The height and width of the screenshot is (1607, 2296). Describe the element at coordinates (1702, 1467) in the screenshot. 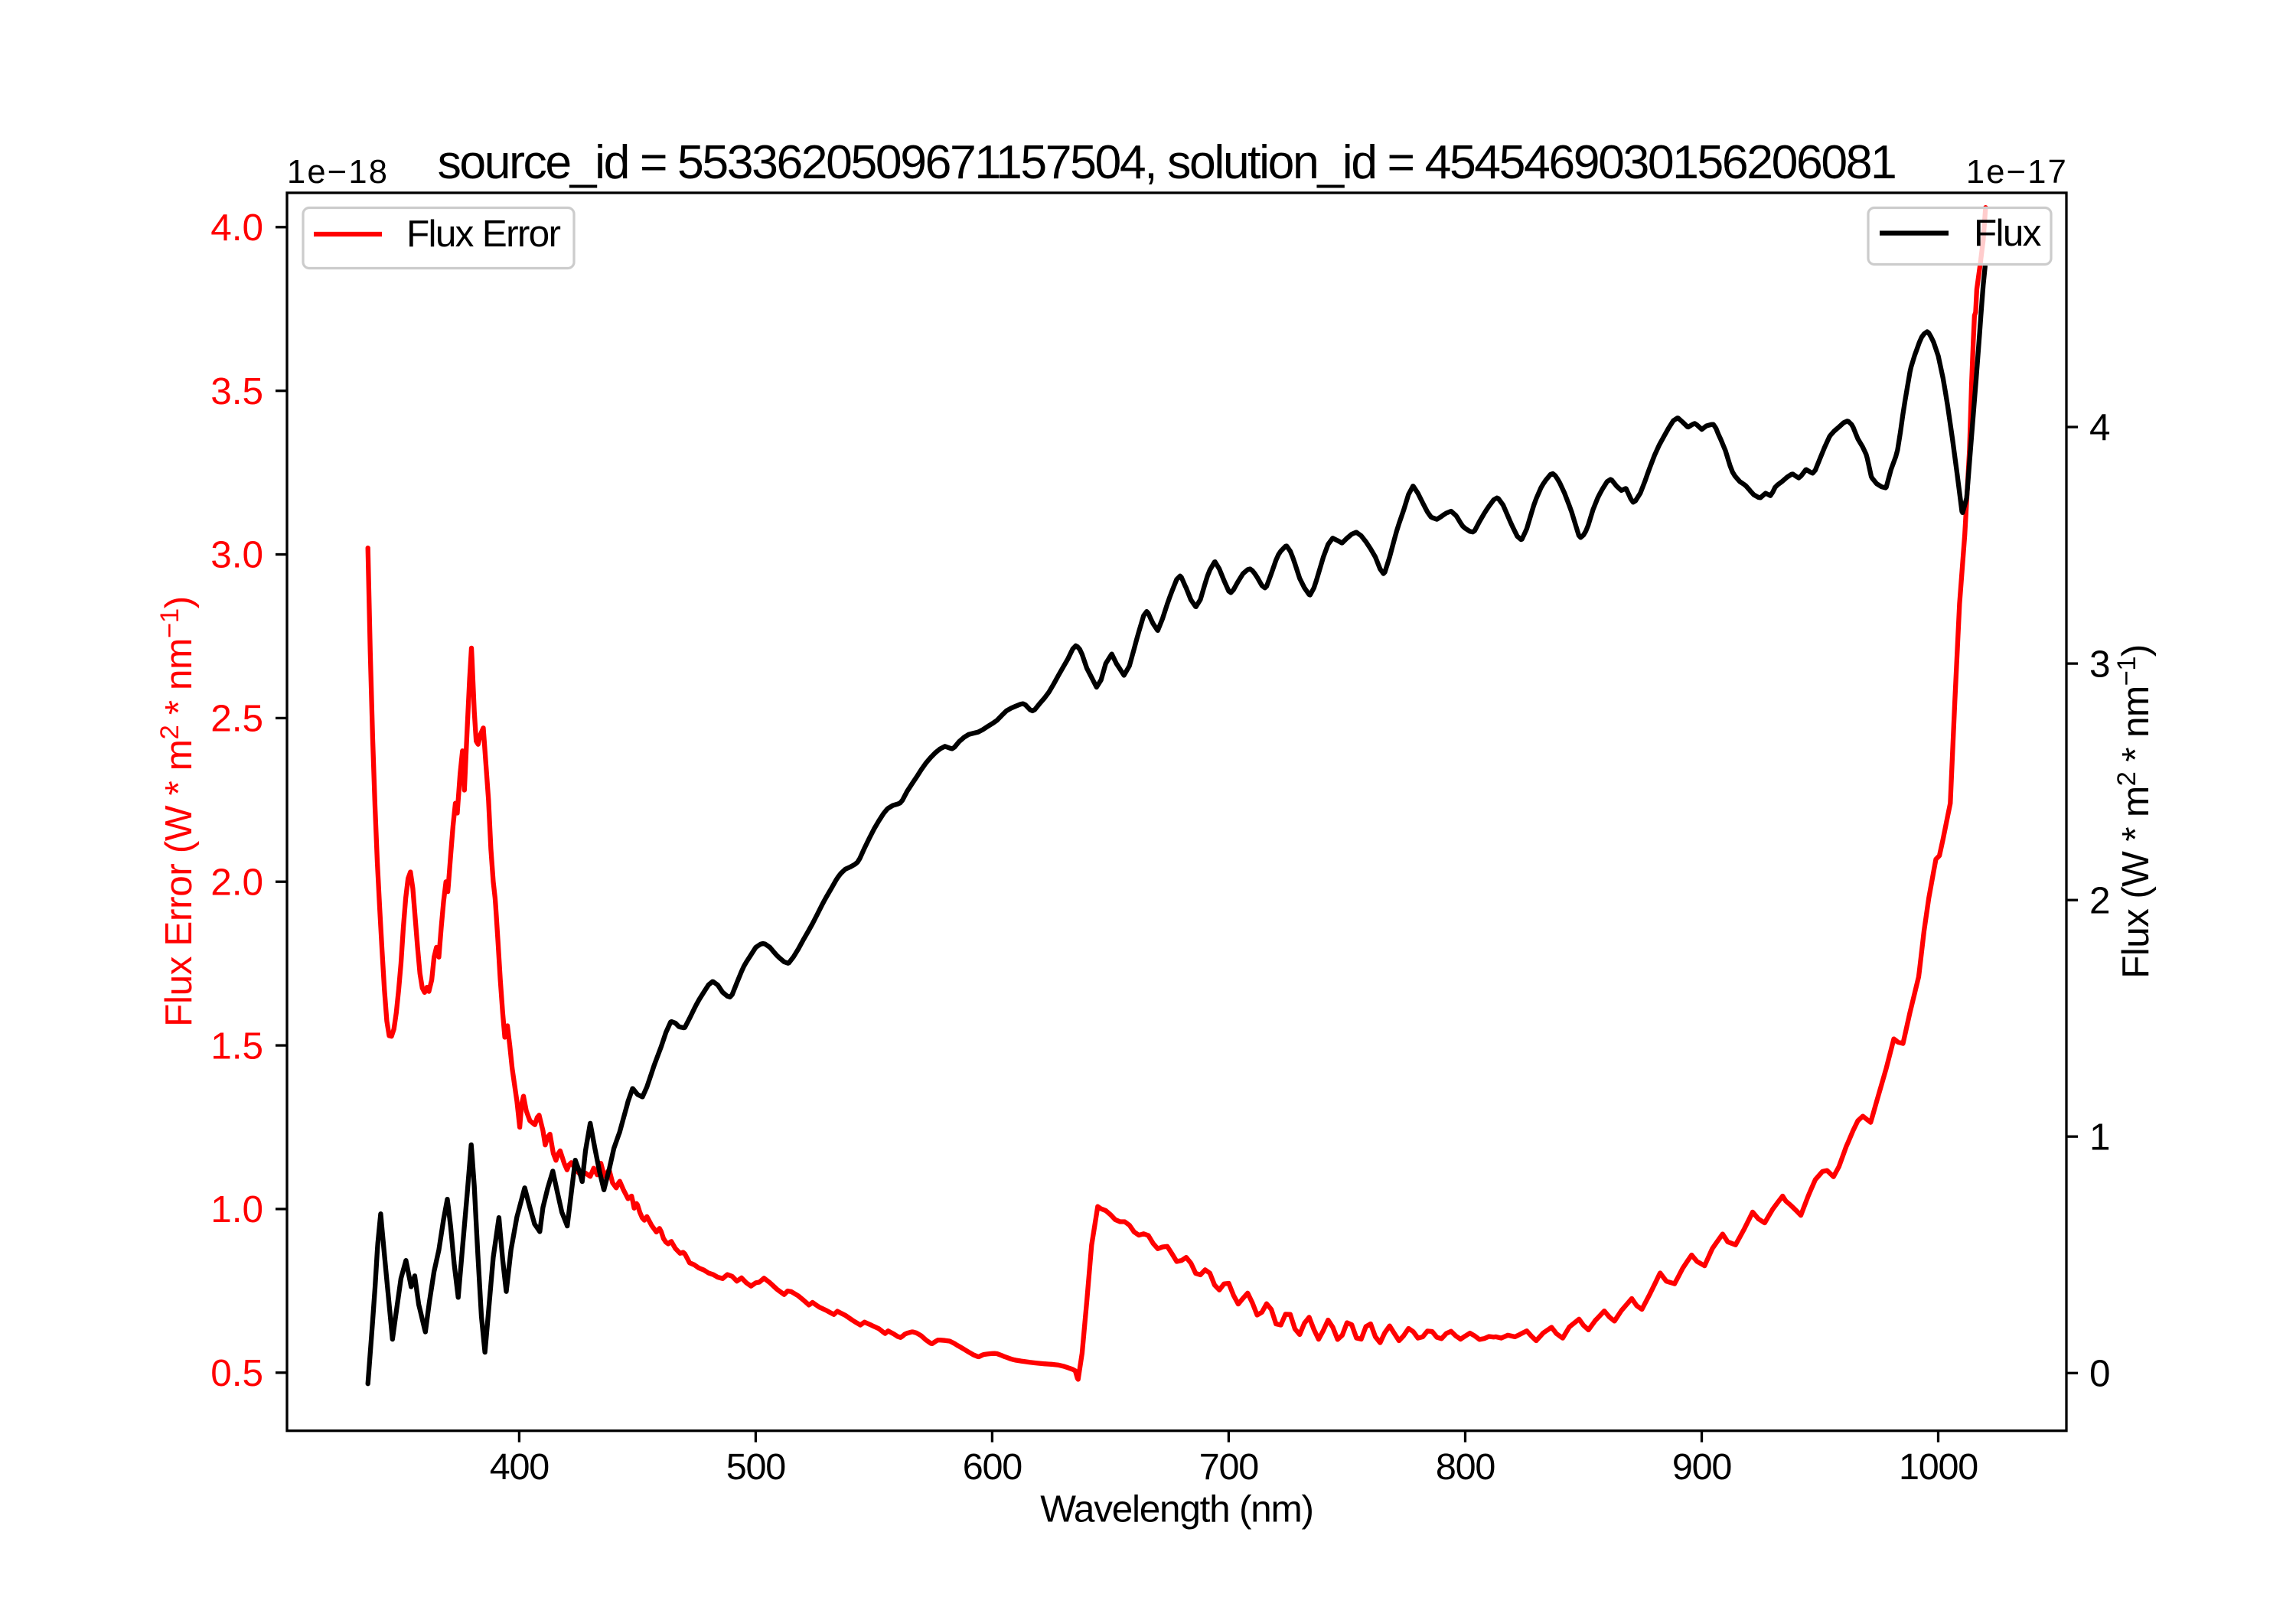

I see `svg-text: 900` at that location.